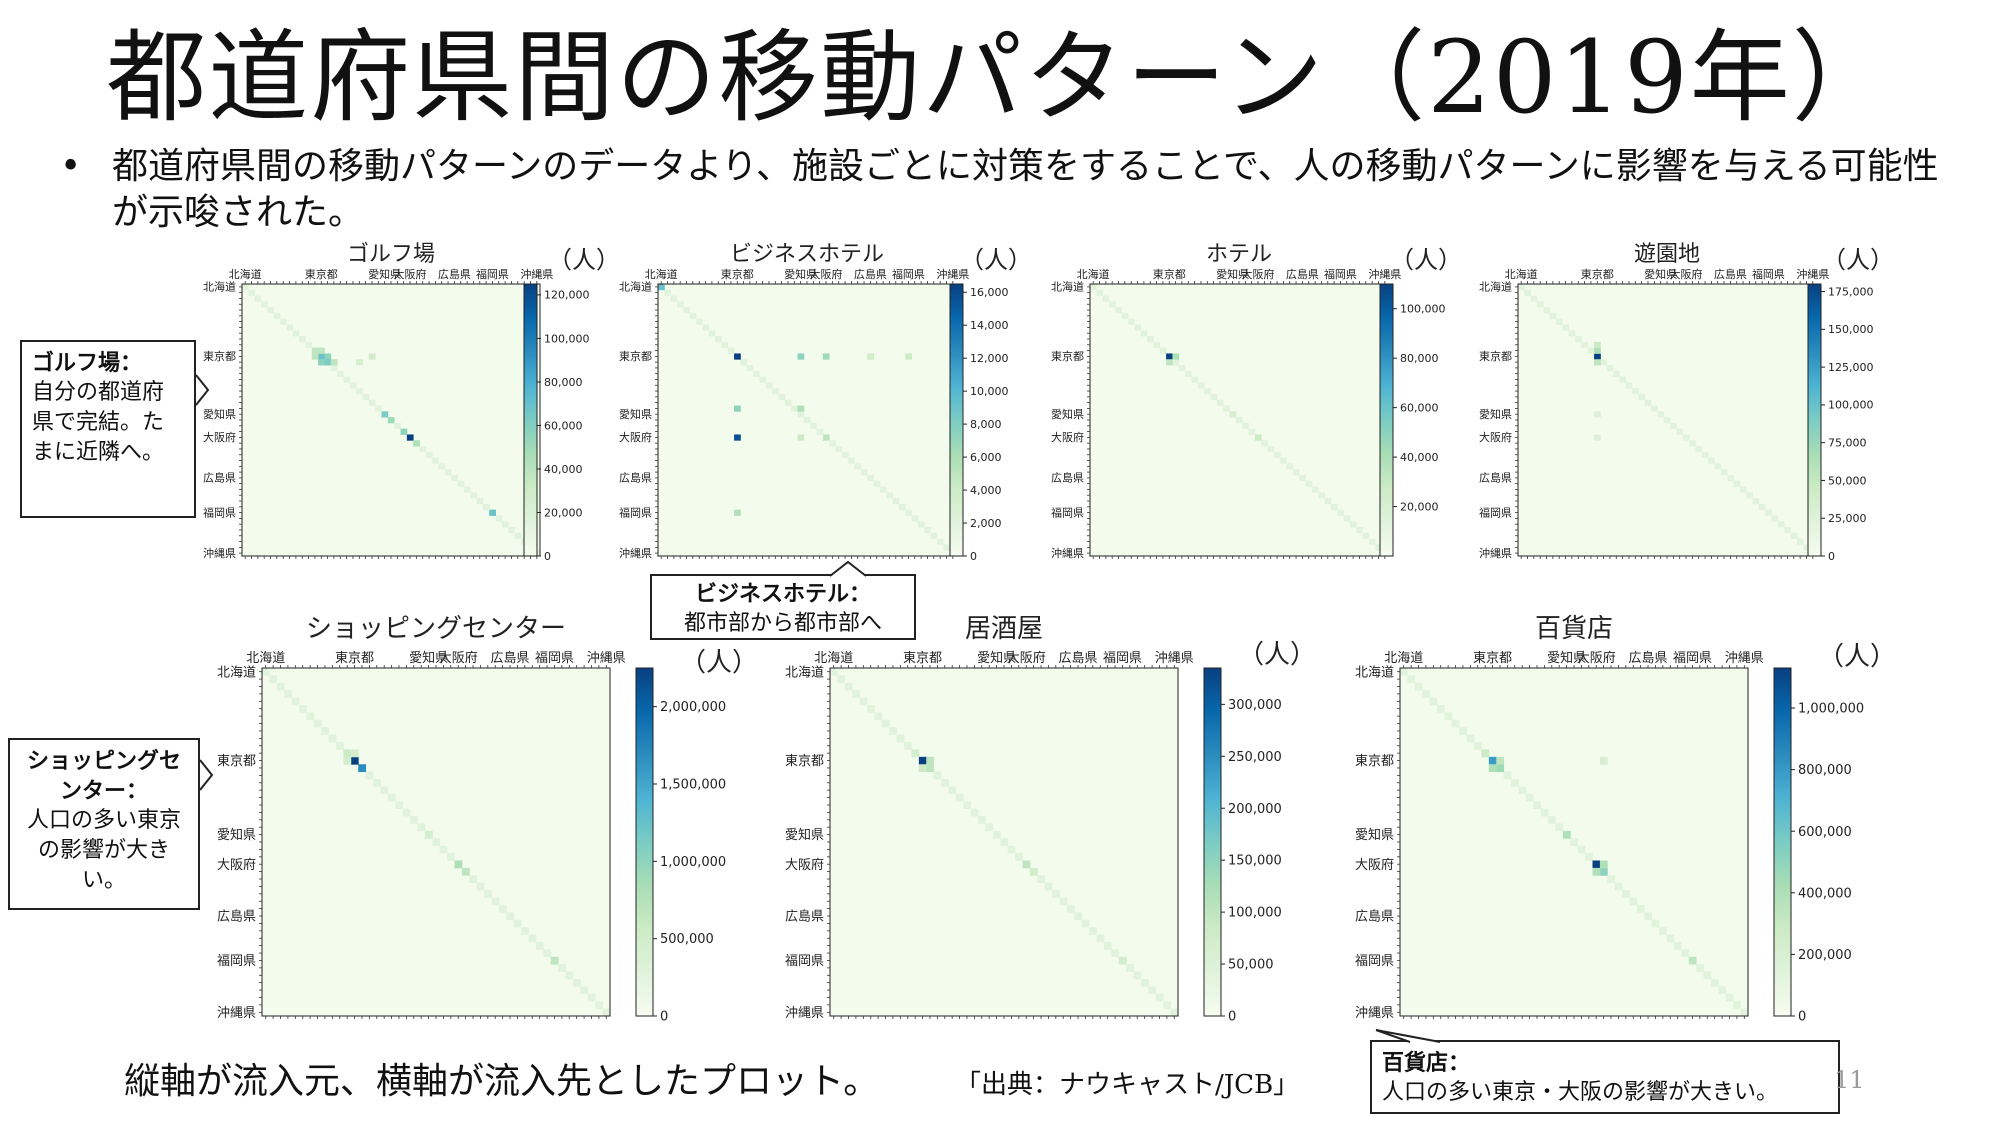 This screenshot has height=1125, width=2000. What do you see at coordinates (1831, 709) in the screenshot?
I see `colorbar-tick-label: 1,000,000` at bounding box center [1831, 709].